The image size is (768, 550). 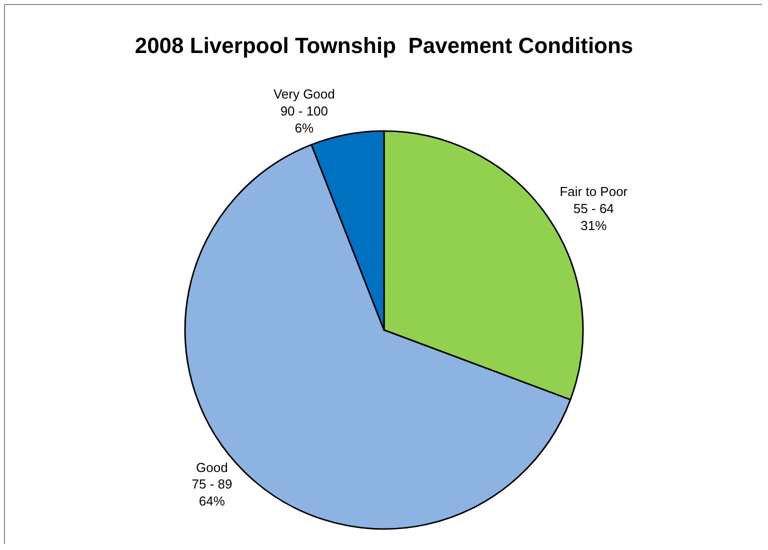 What do you see at coordinates (594, 200) in the screenshot?
I see `slice-label: Fair to Poor 55 - 64` at bounding box center [594, 200].